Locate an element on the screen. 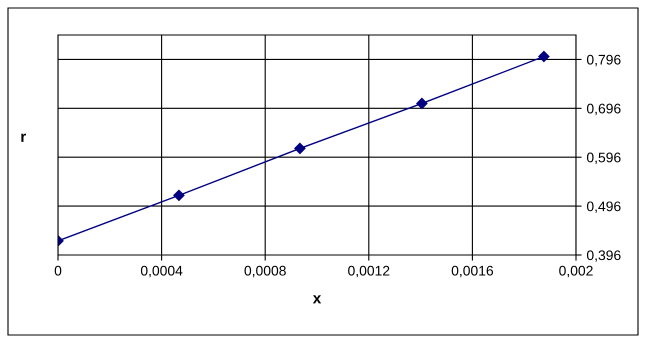  x-axis-title: x is located at coordinates (317, 299).